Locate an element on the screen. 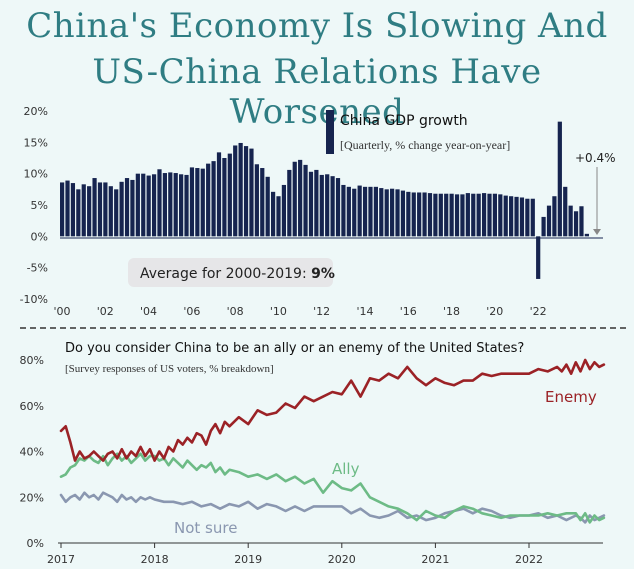  gdp-y-axis: 20% 15% 10% 5% 0% -5% -10% is located at coordinates (34, 205).